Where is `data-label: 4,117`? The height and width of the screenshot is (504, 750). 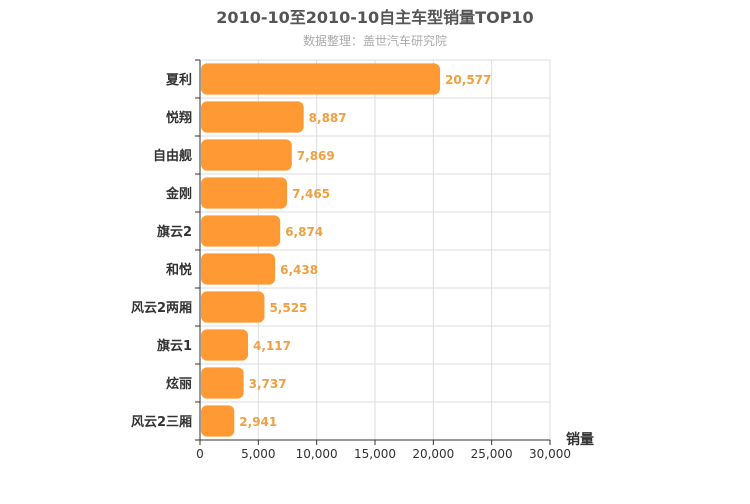 data-label: 4,117 is located at coordinates (272, 346).